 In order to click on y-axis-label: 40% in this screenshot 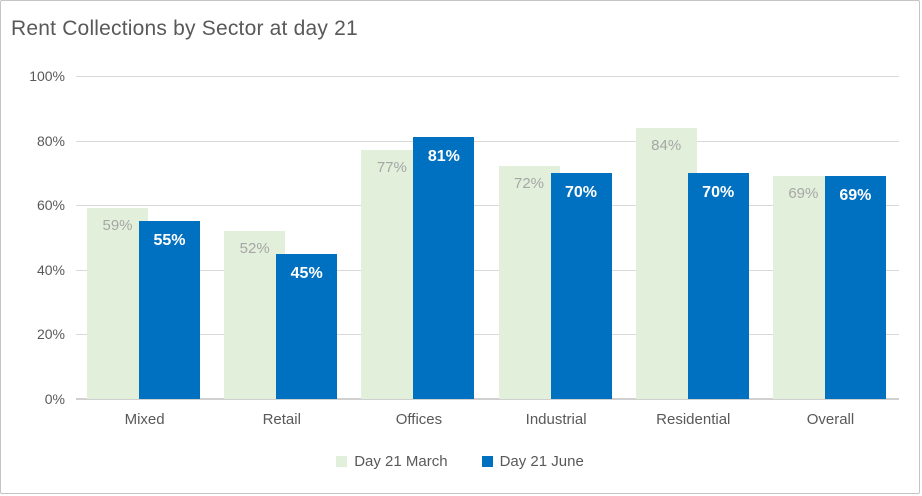, I will do `click(50, 269)`.